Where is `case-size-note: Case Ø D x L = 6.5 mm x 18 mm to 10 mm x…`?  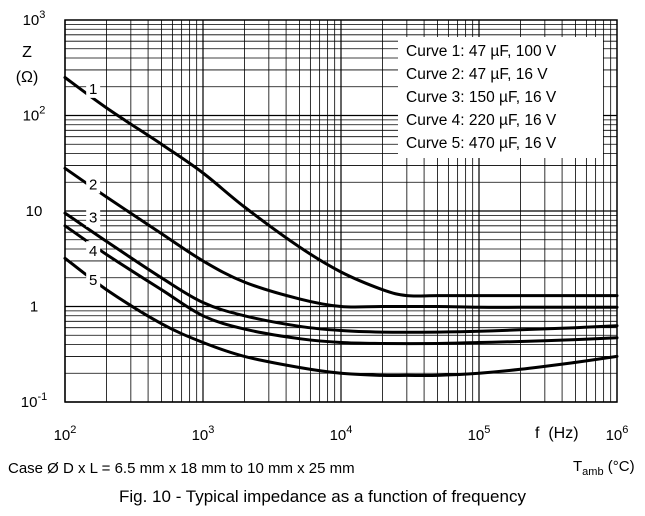
case-size-note: Case Ø D x L = 6.5 mm x 18 mm to 10 mm x… is located at coordinates (181, 468).